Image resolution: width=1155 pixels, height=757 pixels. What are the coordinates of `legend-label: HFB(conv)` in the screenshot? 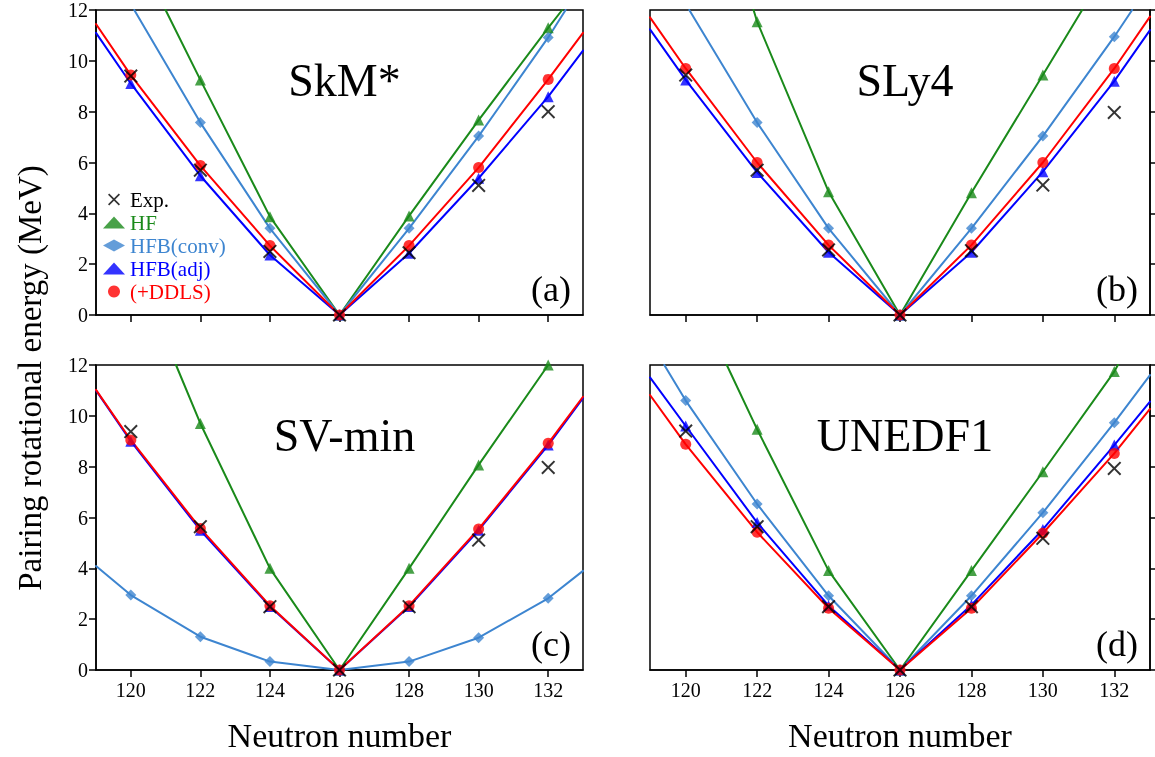 It's located at (178, 245).